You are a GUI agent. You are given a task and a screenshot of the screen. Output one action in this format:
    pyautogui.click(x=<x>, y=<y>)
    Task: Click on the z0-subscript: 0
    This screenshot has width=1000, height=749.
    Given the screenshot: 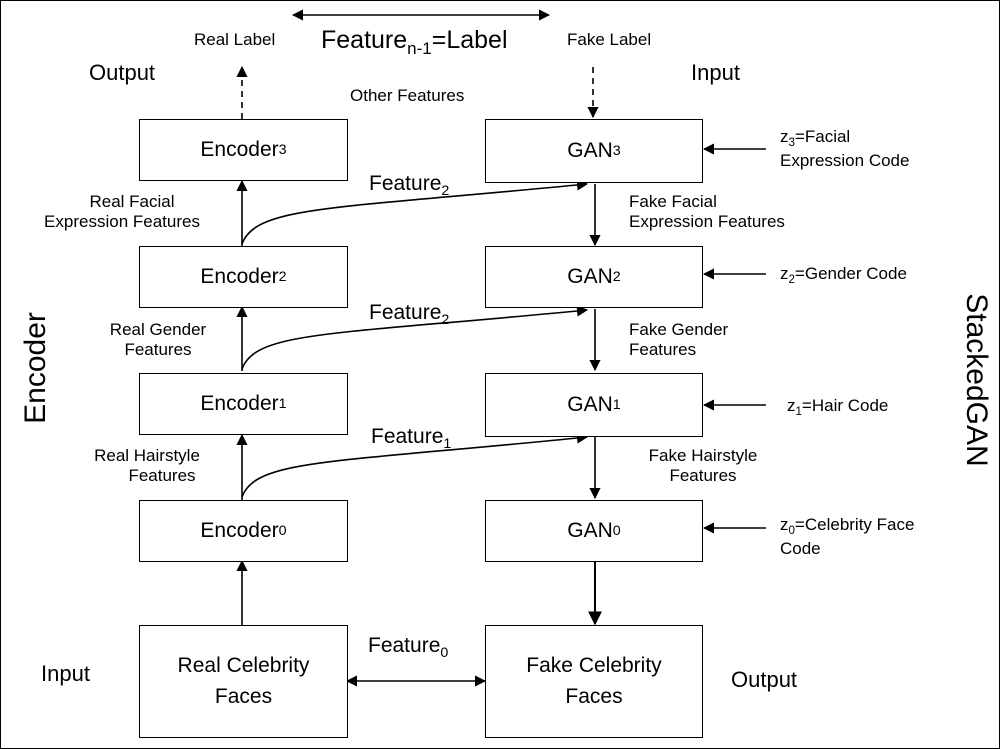 What is the action you would take?
    pyautogui.click(x=791, y=531)
    